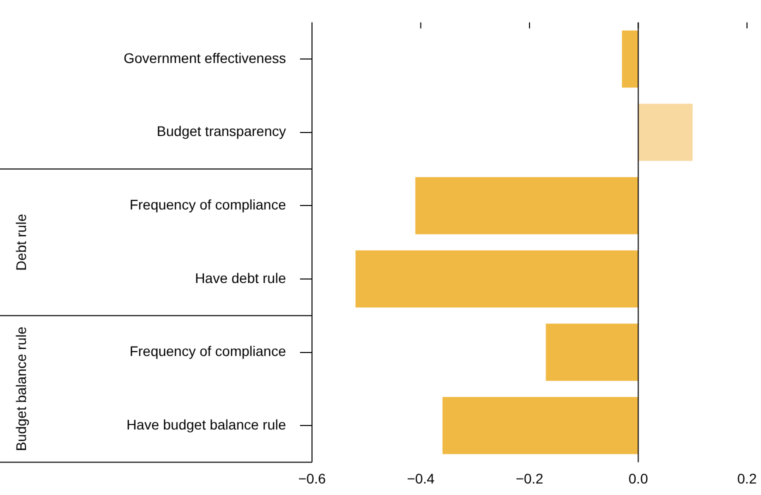 This screenshot has height=495, width=761. I want to click on x-tick-label: 0.0, so click(638, 478).